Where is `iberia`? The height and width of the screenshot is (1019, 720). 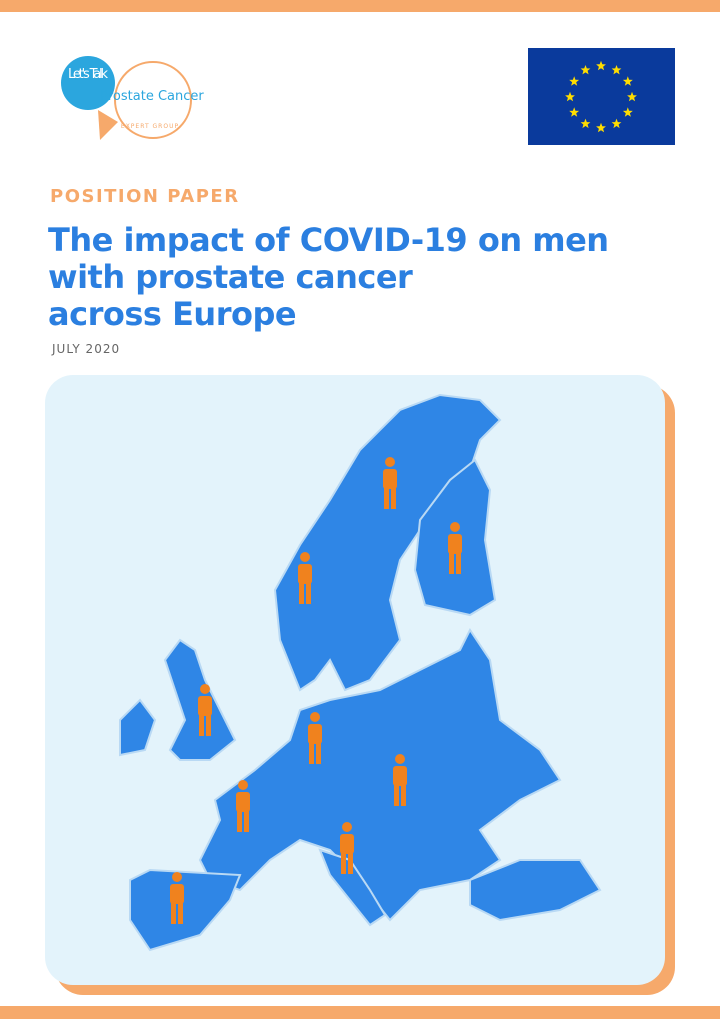
iberia is located at coordinates (185, 910).